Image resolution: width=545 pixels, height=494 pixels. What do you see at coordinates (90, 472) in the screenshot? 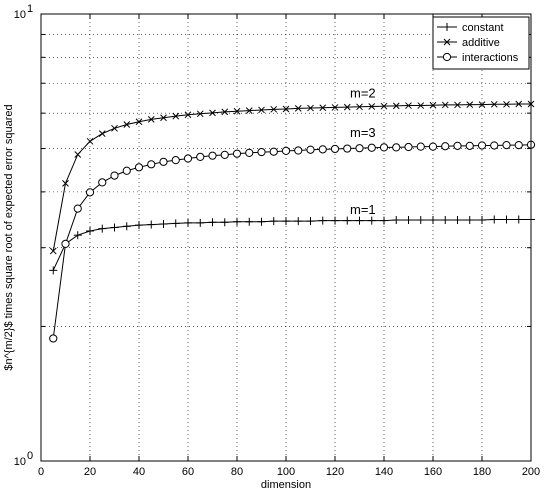
I see `x-tick-label: 20` at bounding box center [90, 472].